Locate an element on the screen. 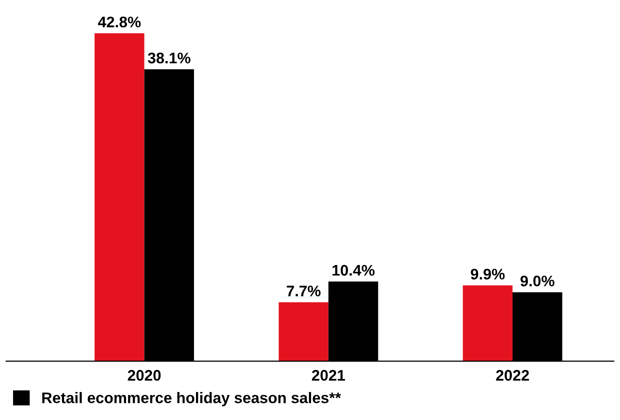  data-label: 38.1% is located at coordinates (169, 58).